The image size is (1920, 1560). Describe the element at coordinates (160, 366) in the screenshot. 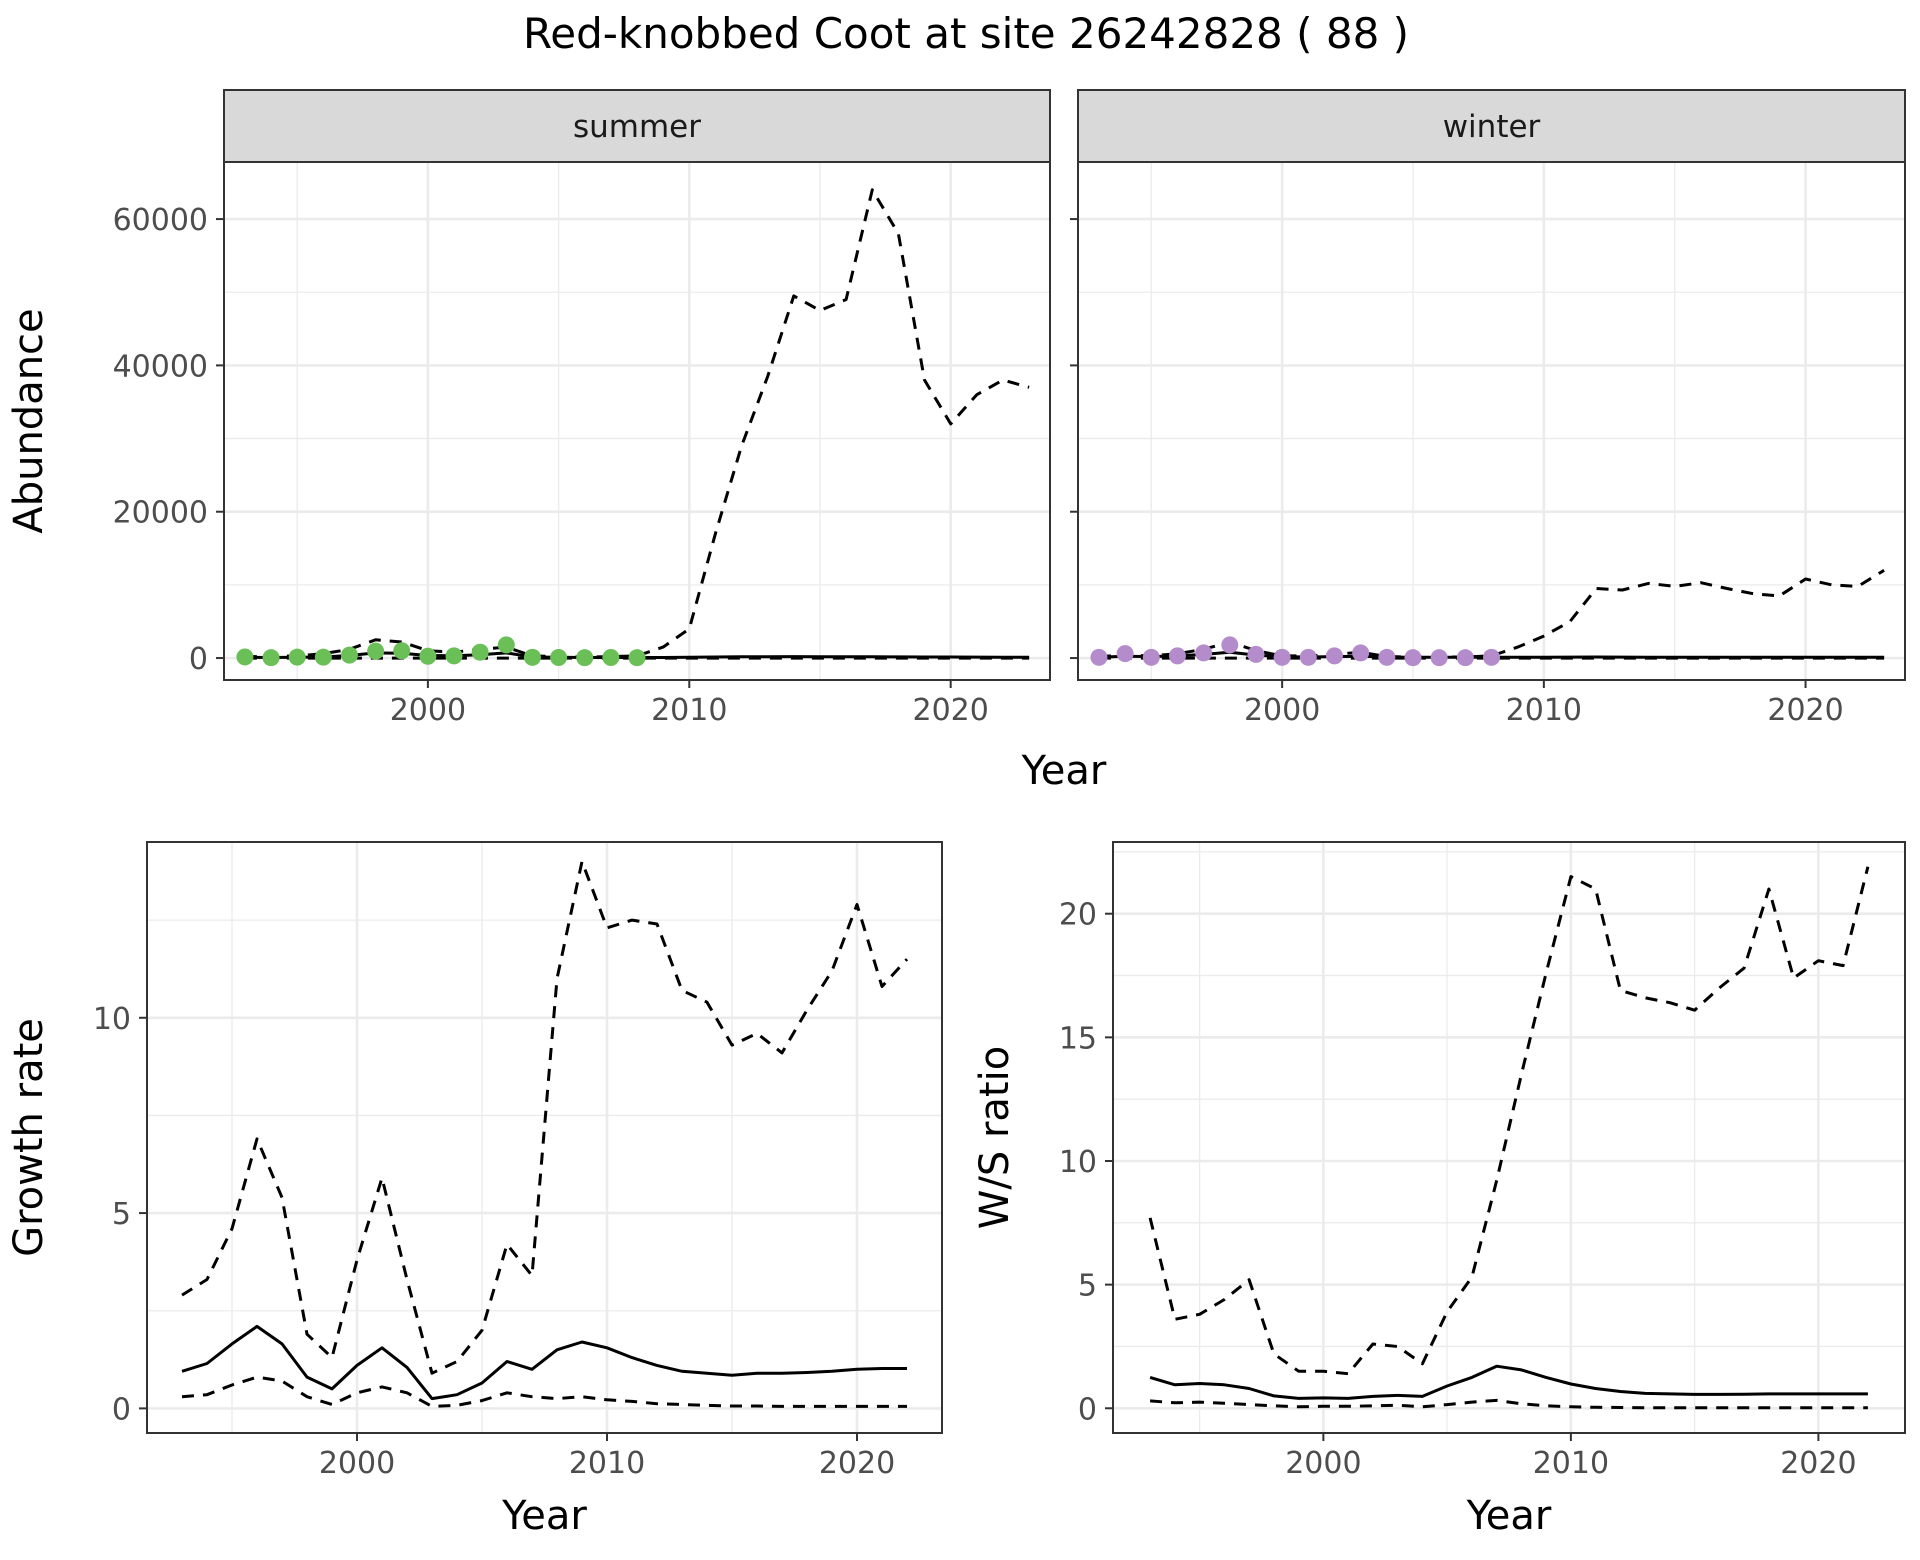

I see `y-tick-label: 40000` at that location.